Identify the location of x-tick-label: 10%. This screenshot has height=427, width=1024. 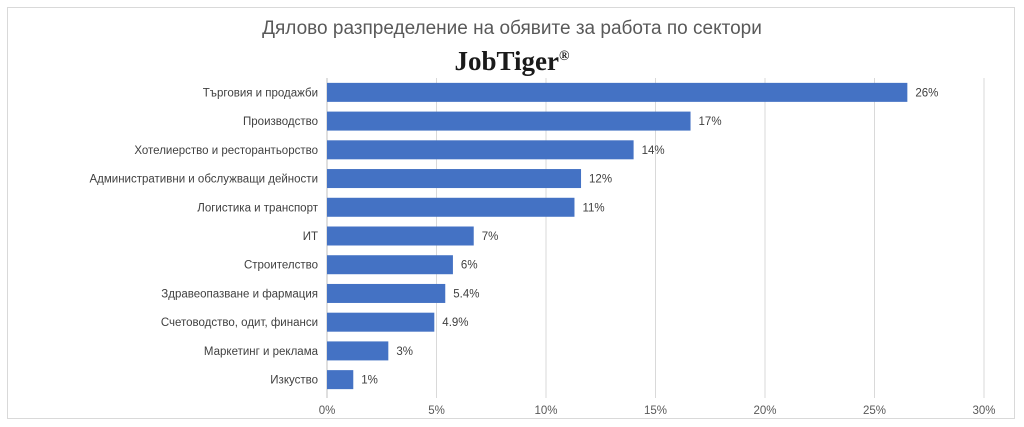
(545, 411).